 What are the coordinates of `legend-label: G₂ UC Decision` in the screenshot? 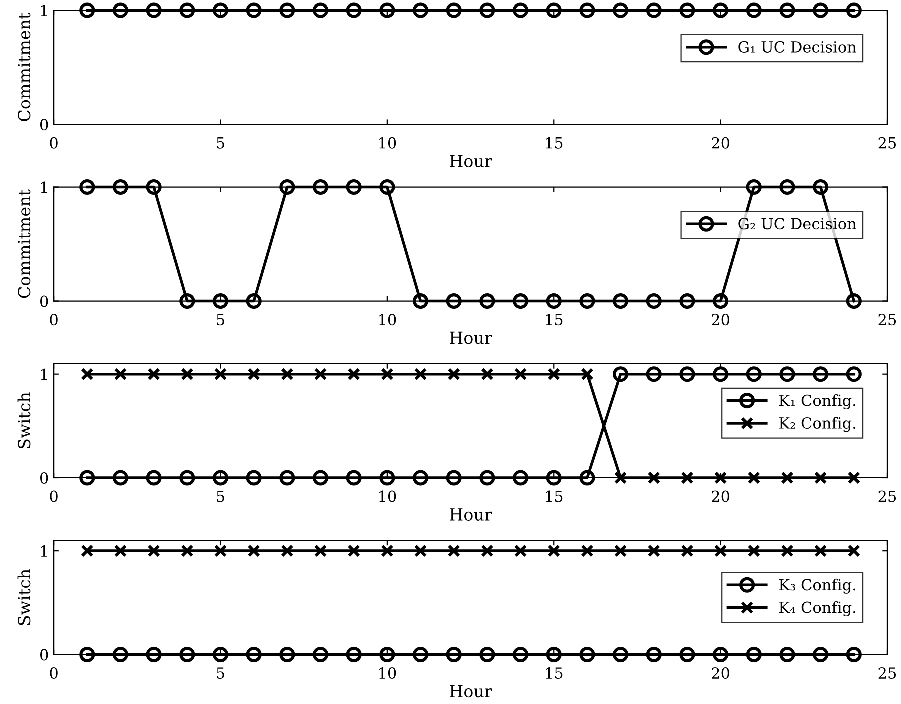 It's located at (797, 224).